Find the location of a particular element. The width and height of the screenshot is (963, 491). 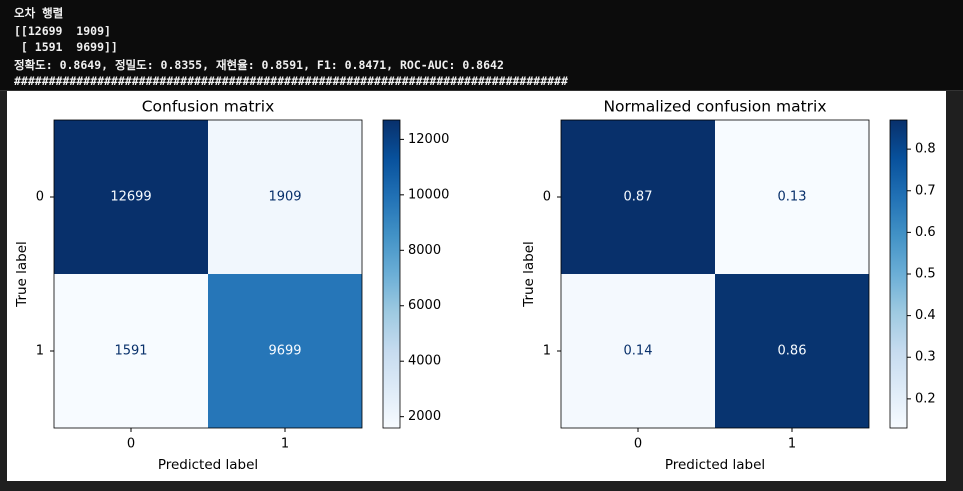

colorbar-tick-label: 10000 is located at coordinates (428, 194).